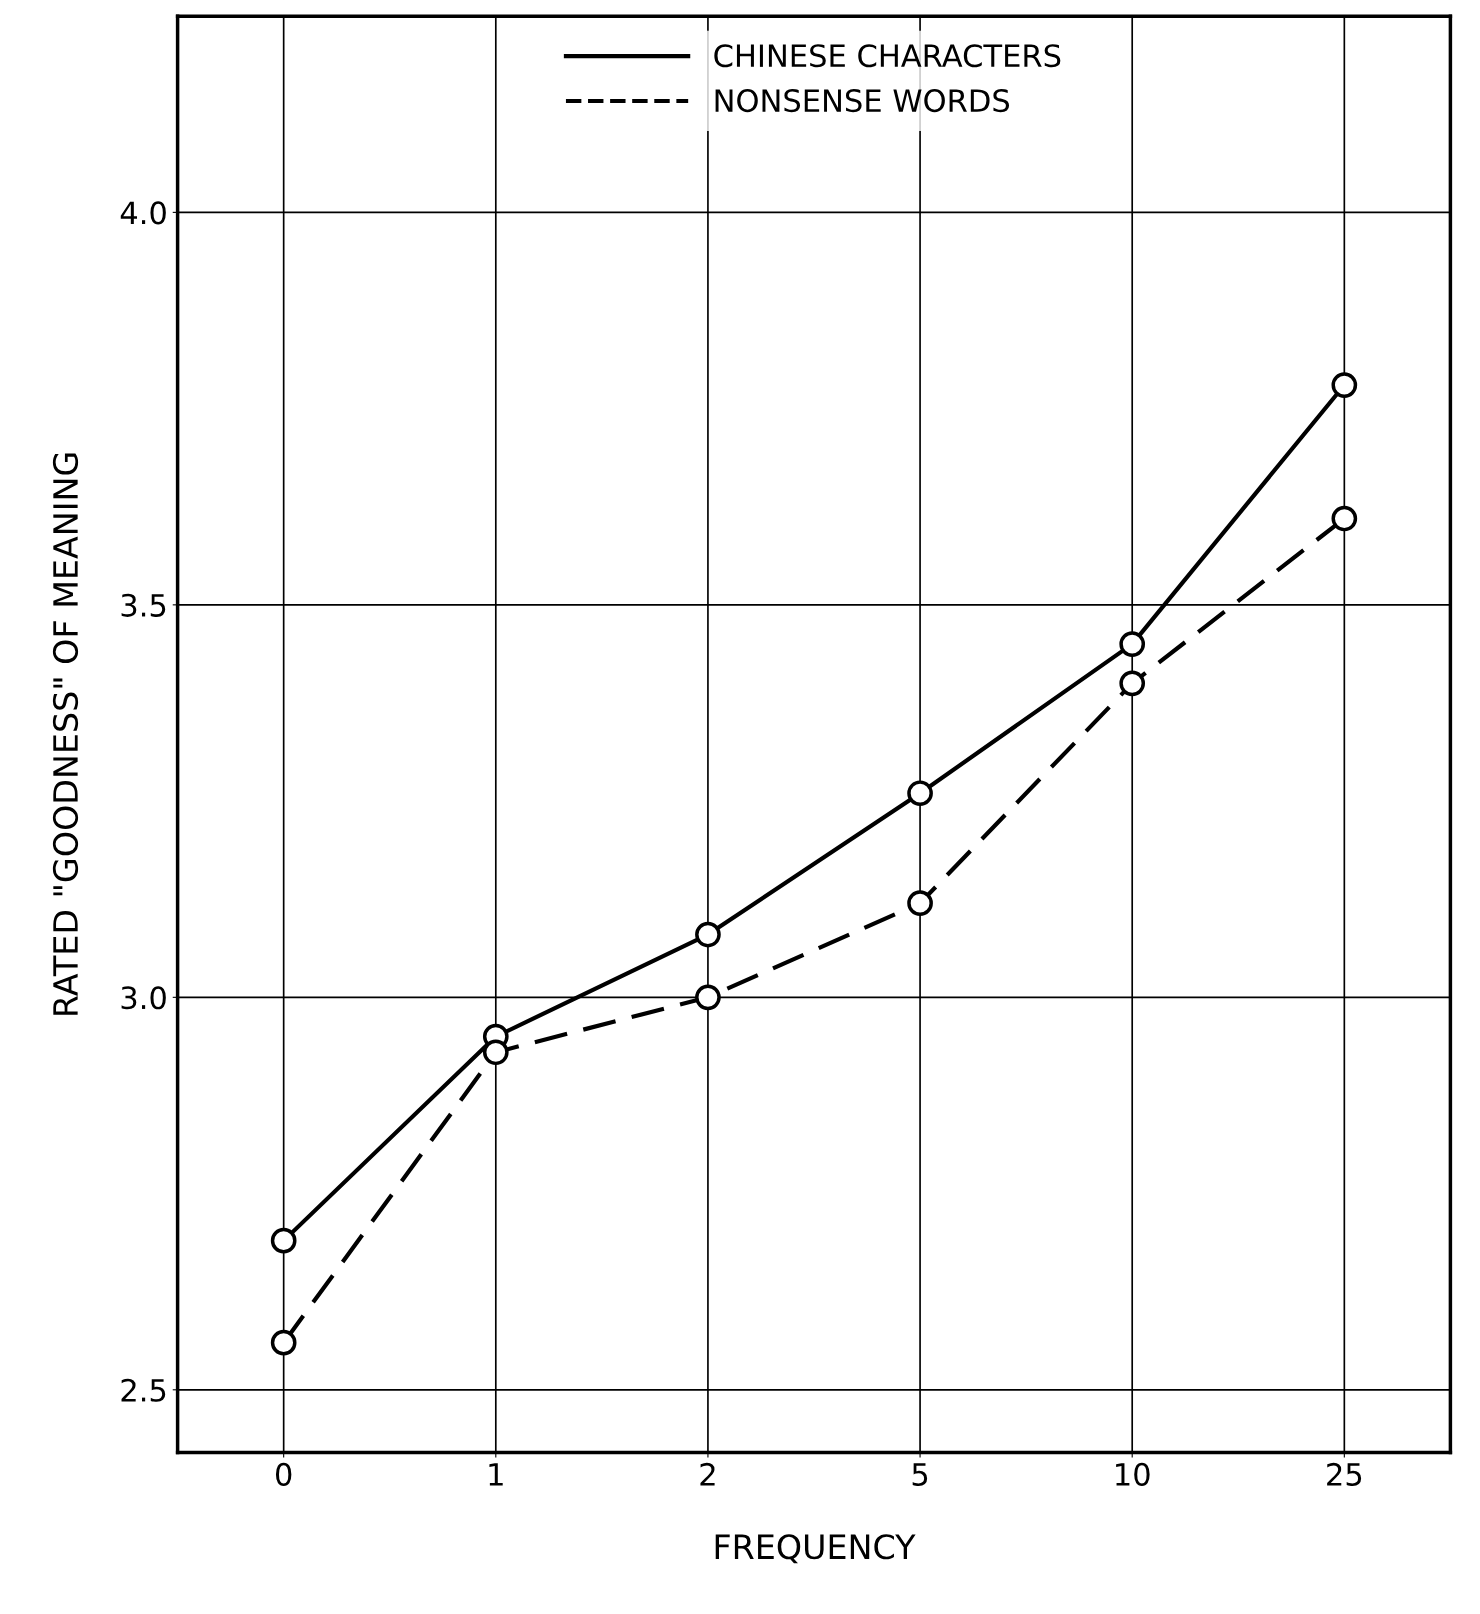  I want to click on y-tick-label: 3.5, so click(143, 605).